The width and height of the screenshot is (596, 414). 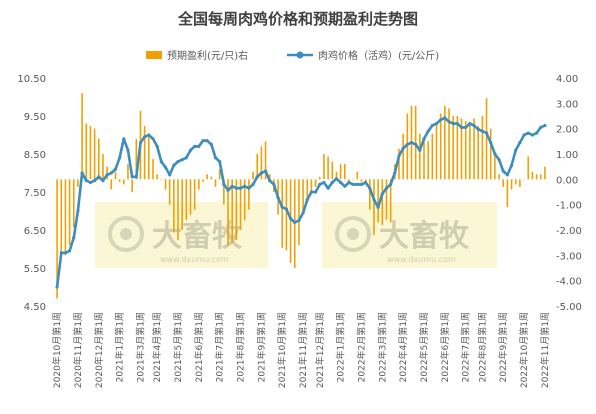 I want to click on x-tick-label: 2021年11月第1周, so click(x=303, y=350).